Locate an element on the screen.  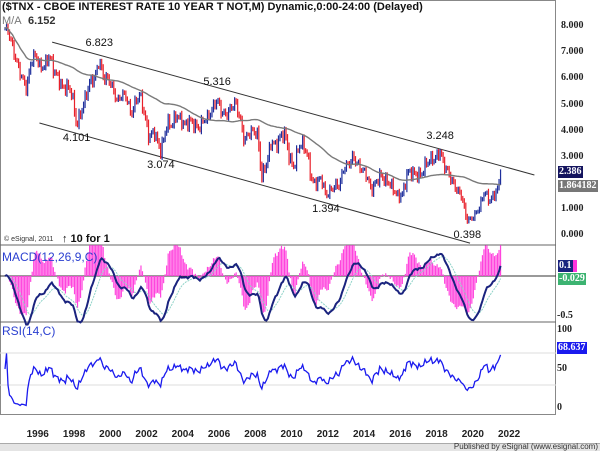
publisher-note: Published by eSignal (www.esignal.com) is located at coordinates (525, 446).